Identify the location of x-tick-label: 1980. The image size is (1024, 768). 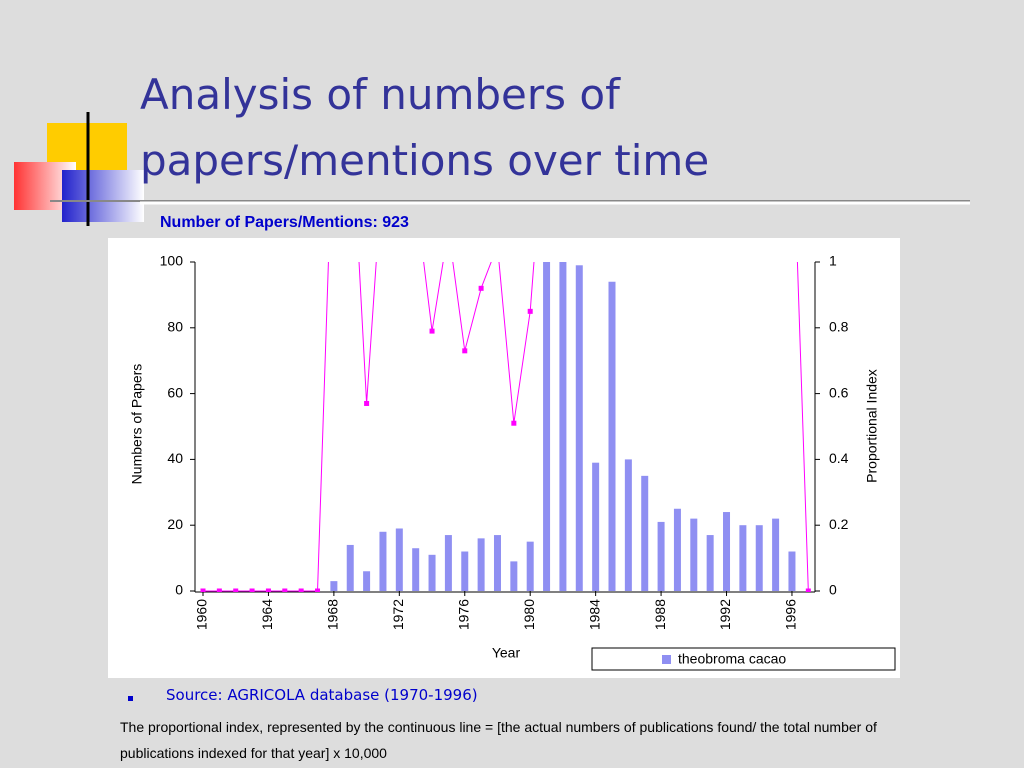
(529, 614).